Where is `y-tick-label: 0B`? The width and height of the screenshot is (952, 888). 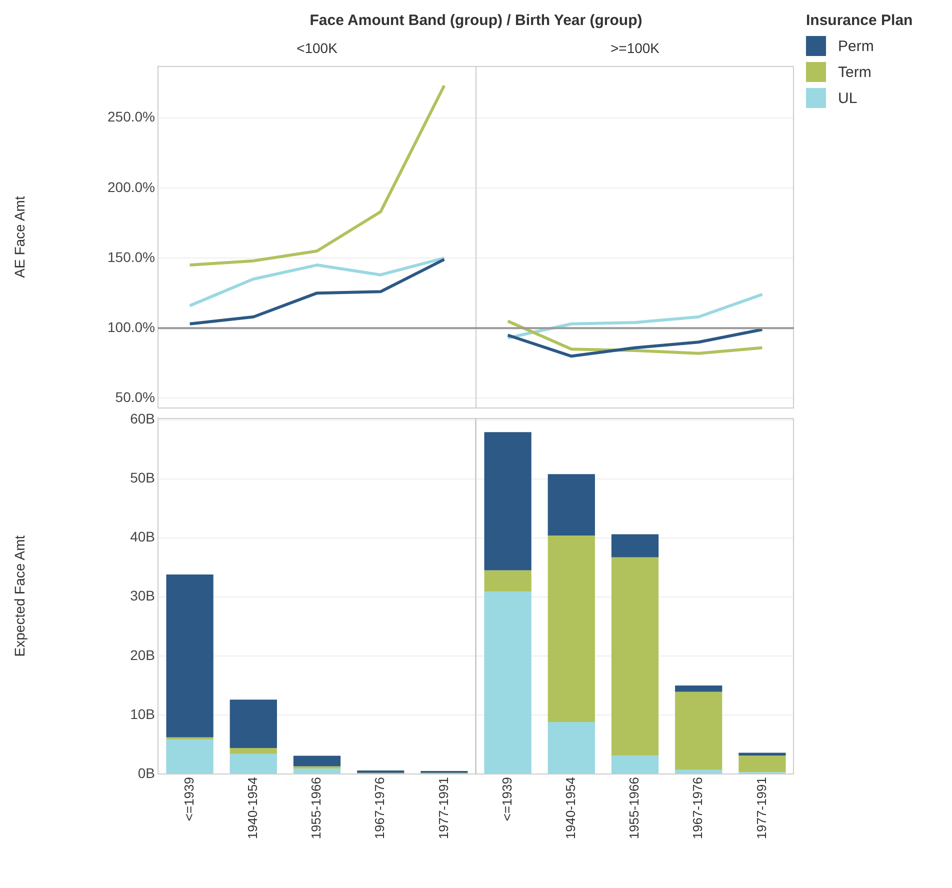 y-tick-label: 0B is located at coordinates (146, 772).